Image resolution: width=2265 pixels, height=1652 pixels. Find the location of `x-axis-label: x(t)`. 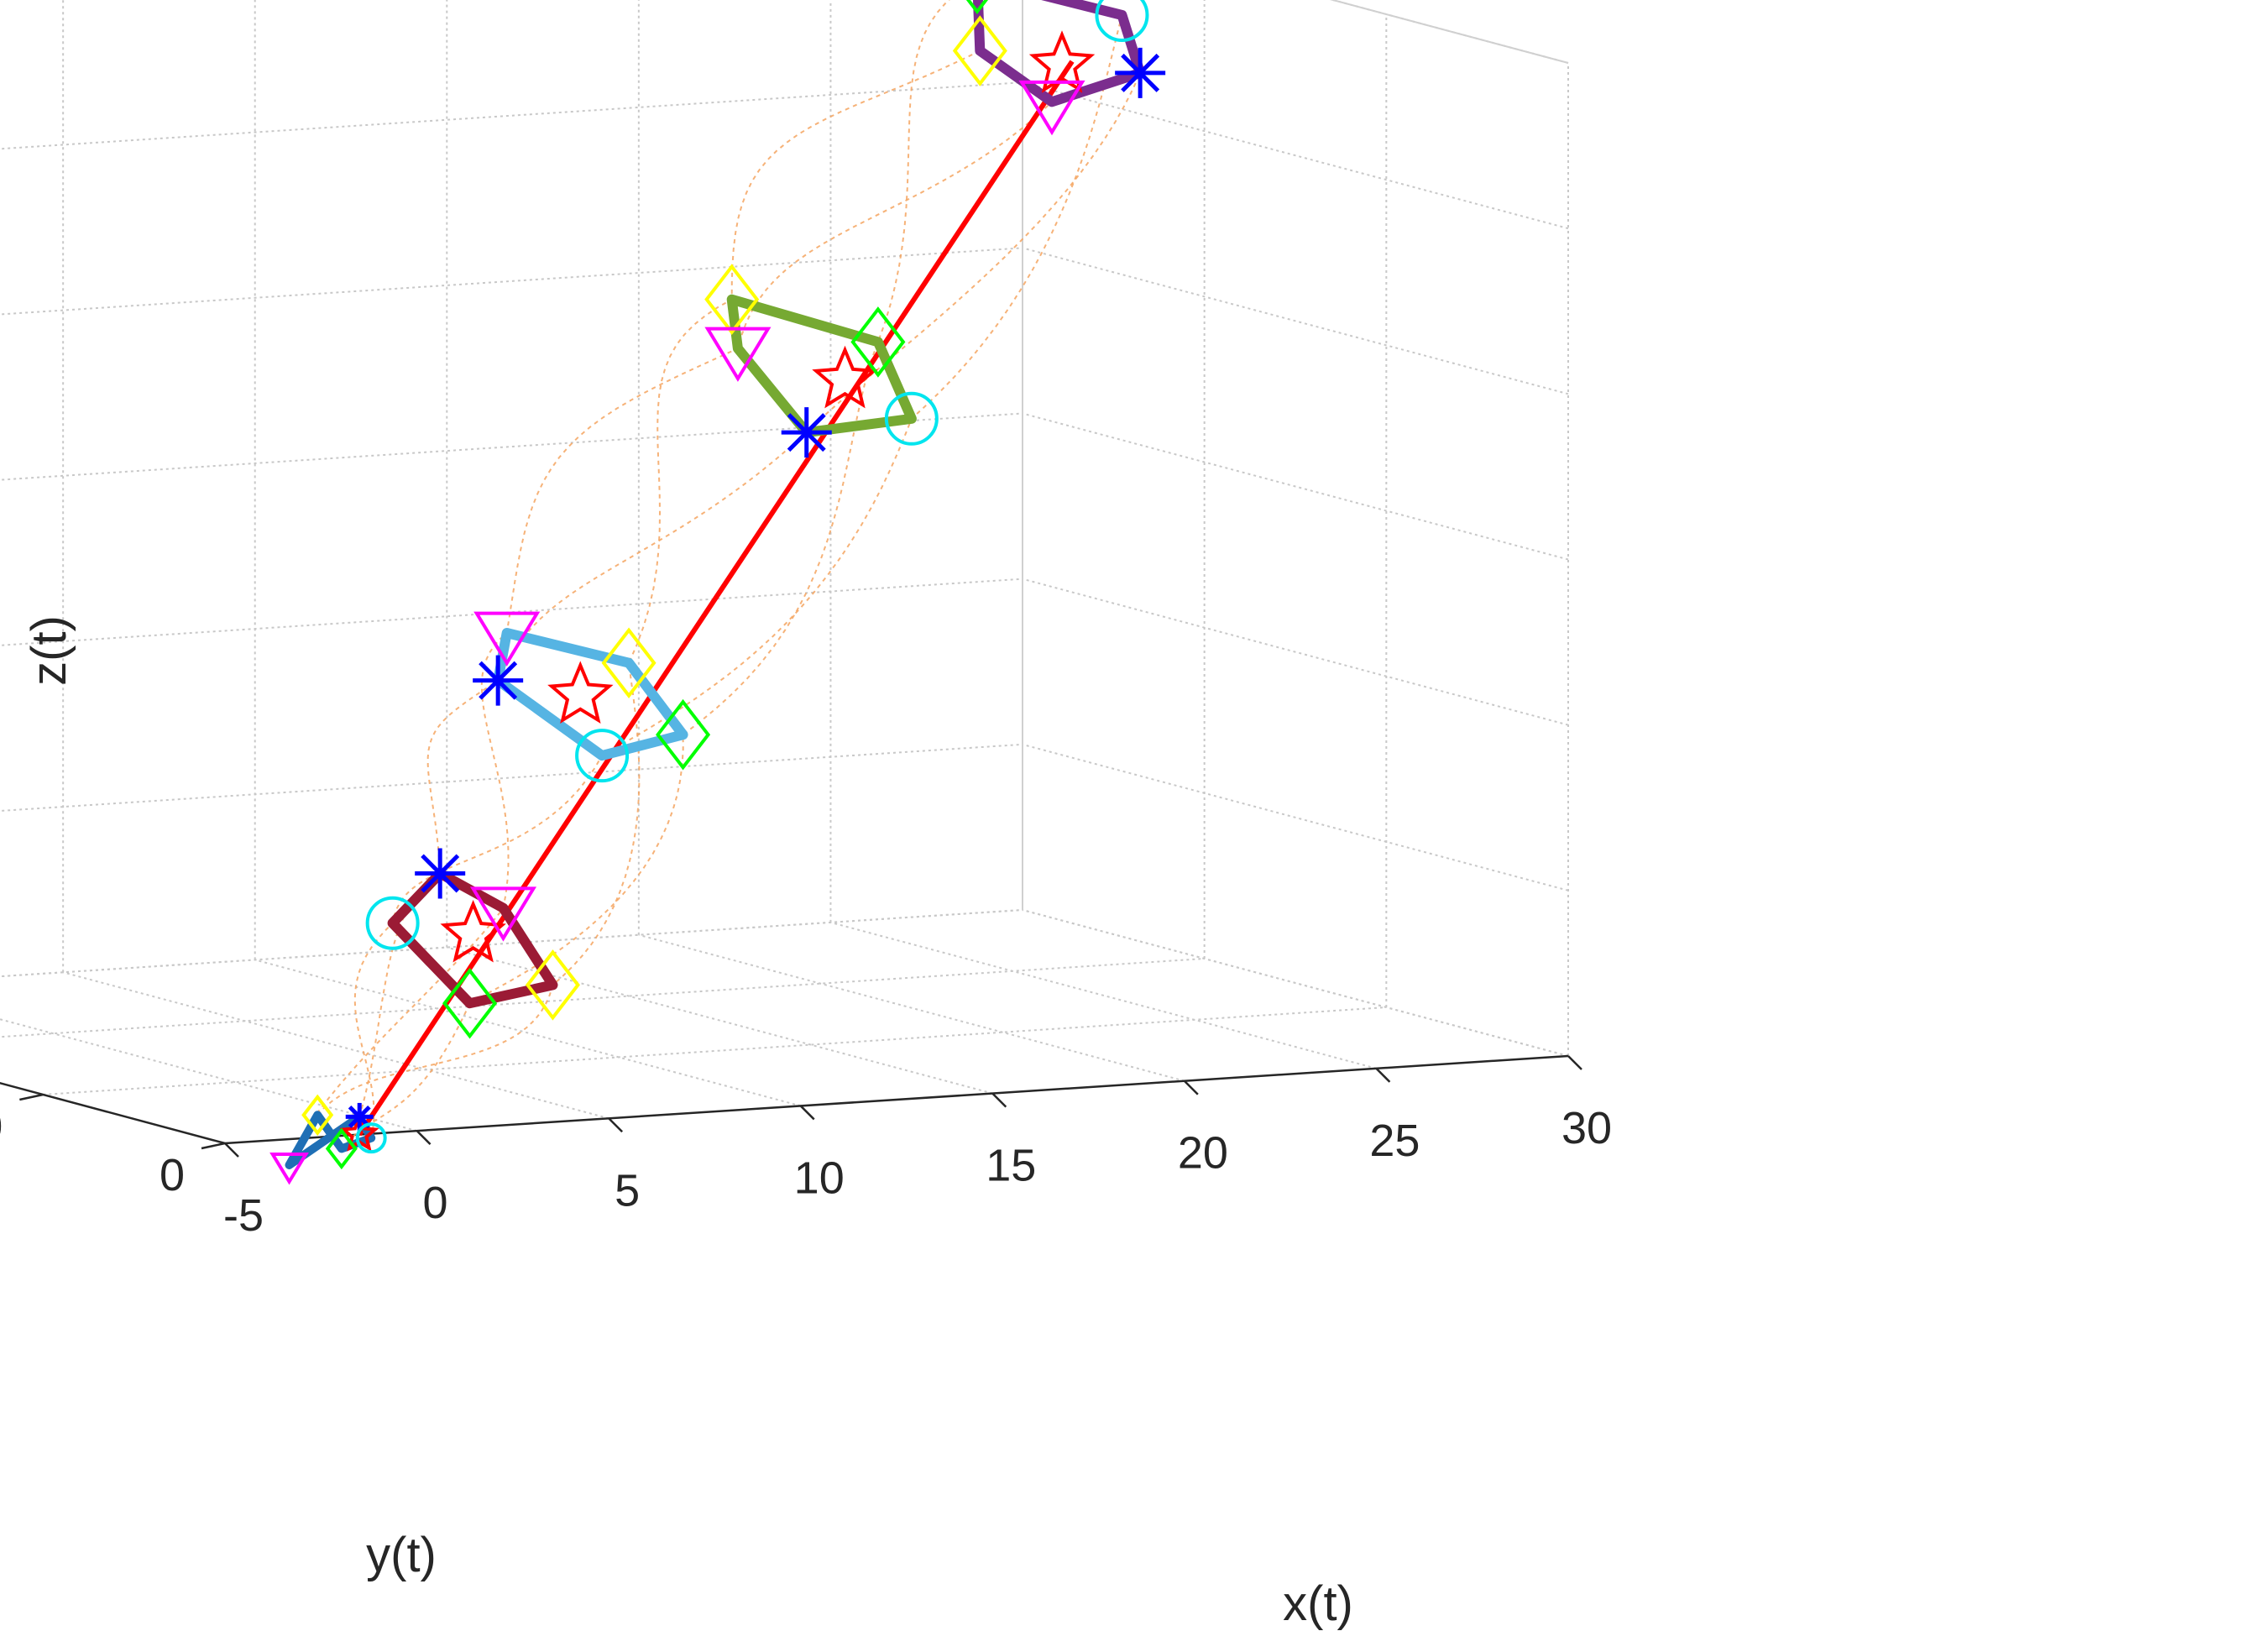

x-axis-label: x(t) is located at coordinates (1318, 1603).